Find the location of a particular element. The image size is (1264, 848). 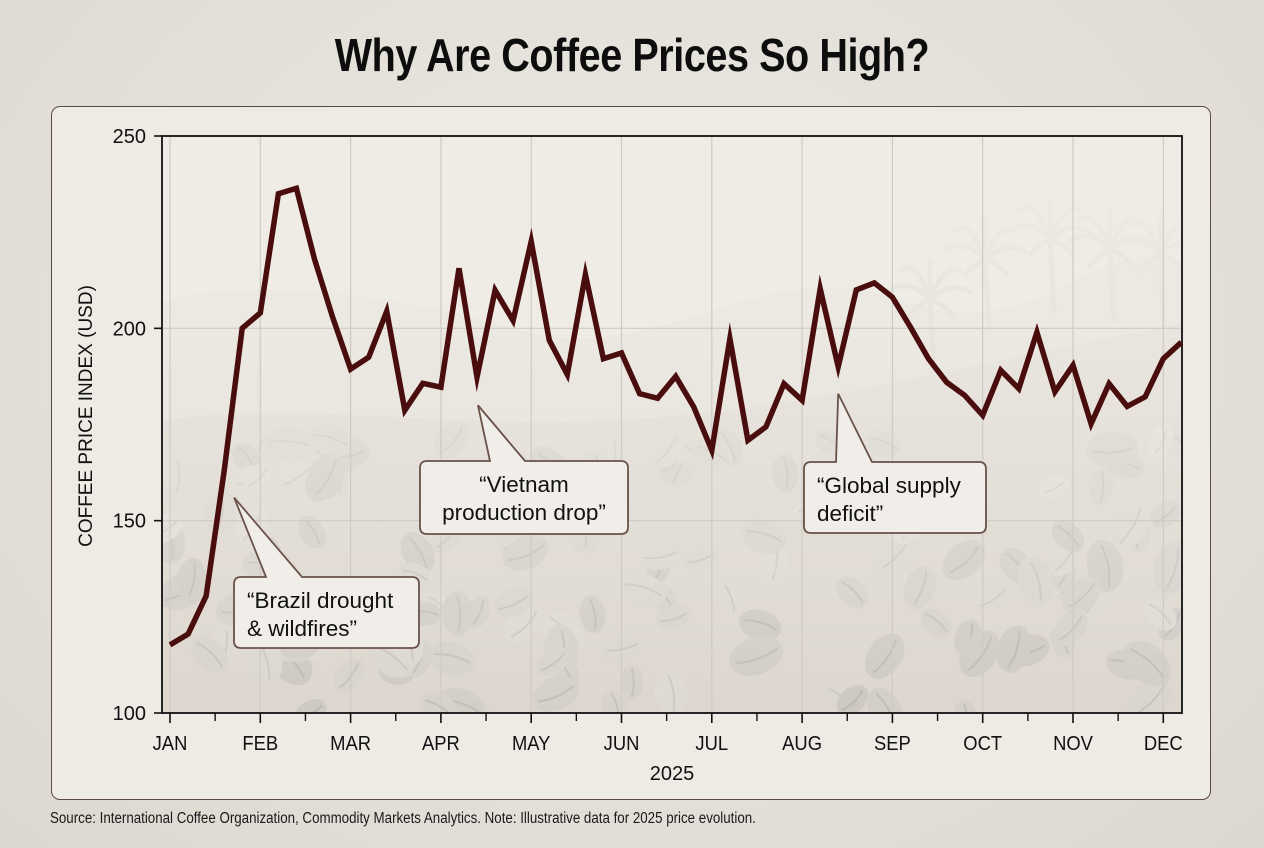

x-tick-label: NOV is located at coordinates (1073, 744).